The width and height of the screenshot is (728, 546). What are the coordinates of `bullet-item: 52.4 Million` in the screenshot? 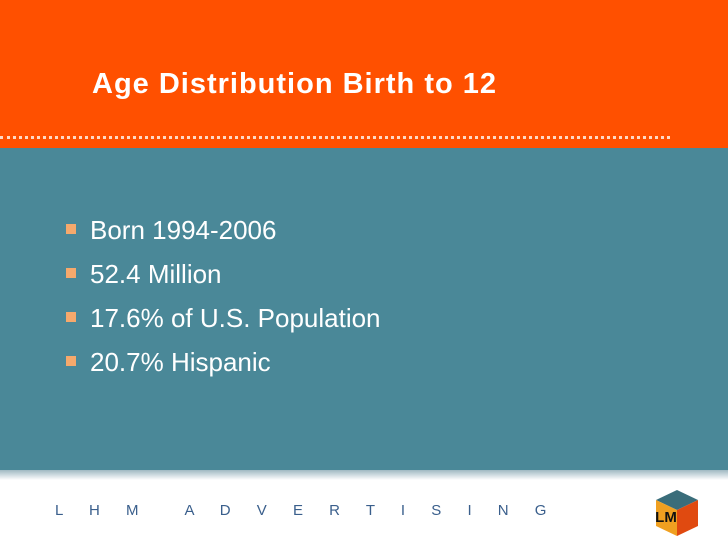 It's located at (223, 276).